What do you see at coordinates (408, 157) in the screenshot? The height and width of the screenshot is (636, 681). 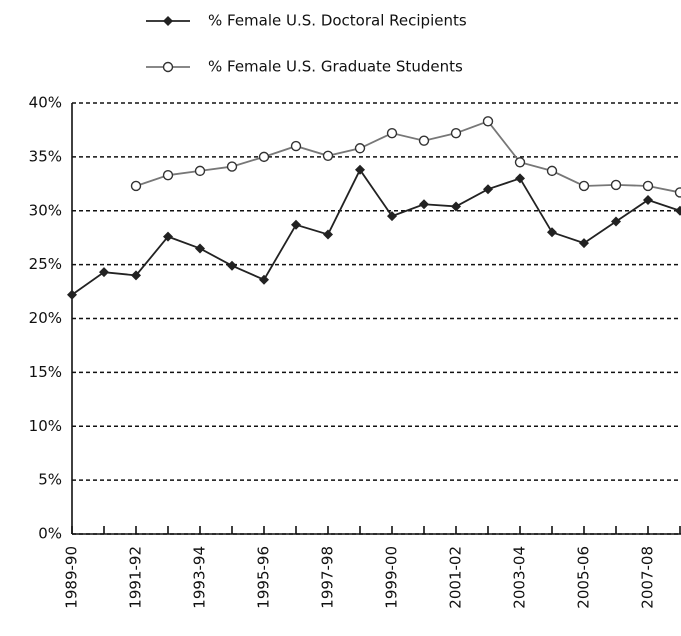 I see `series-line` at bounding box center [408, 157].